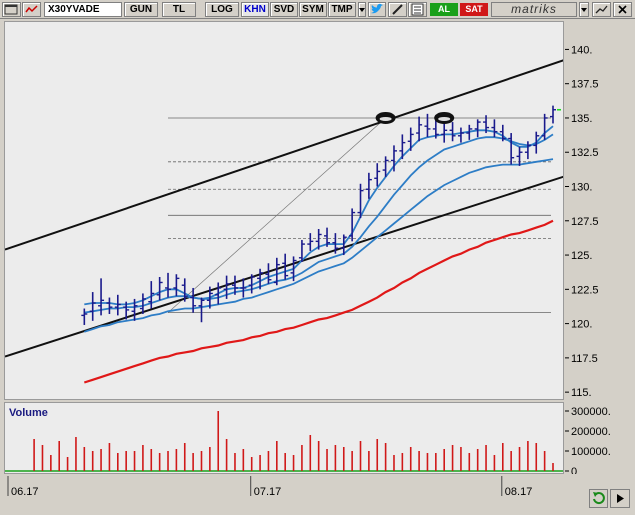 Image resolution: width=635 pixels, height=515 pixels. Describe the element at coordinates (601, 9) in the screenshot. I see `chart-type-icon` at that location.